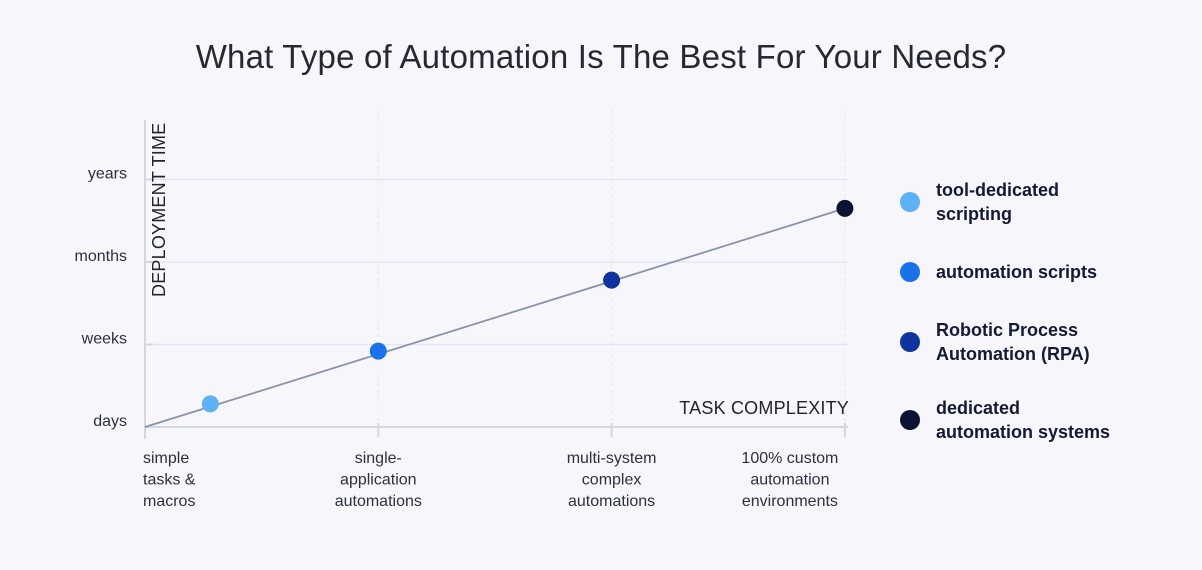 The height and width of the screenshot is (570, 1202). What do you see at coordinates (1017, 272) in the screenshot?
I see `legend-label: automation scripts` at bounding box center [1017, 272].